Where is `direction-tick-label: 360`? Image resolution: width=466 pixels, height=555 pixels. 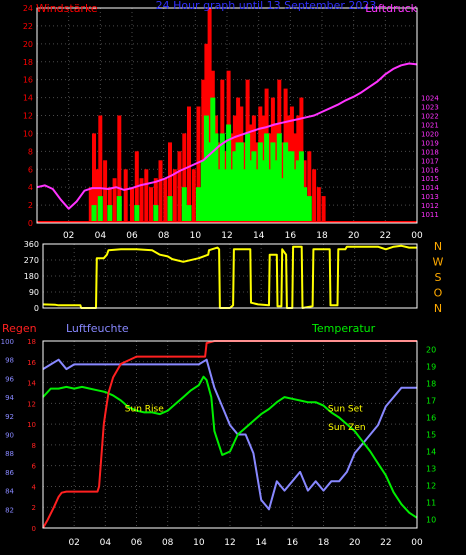 direction-tick-label: 360 is located at coordinates (31, 244).